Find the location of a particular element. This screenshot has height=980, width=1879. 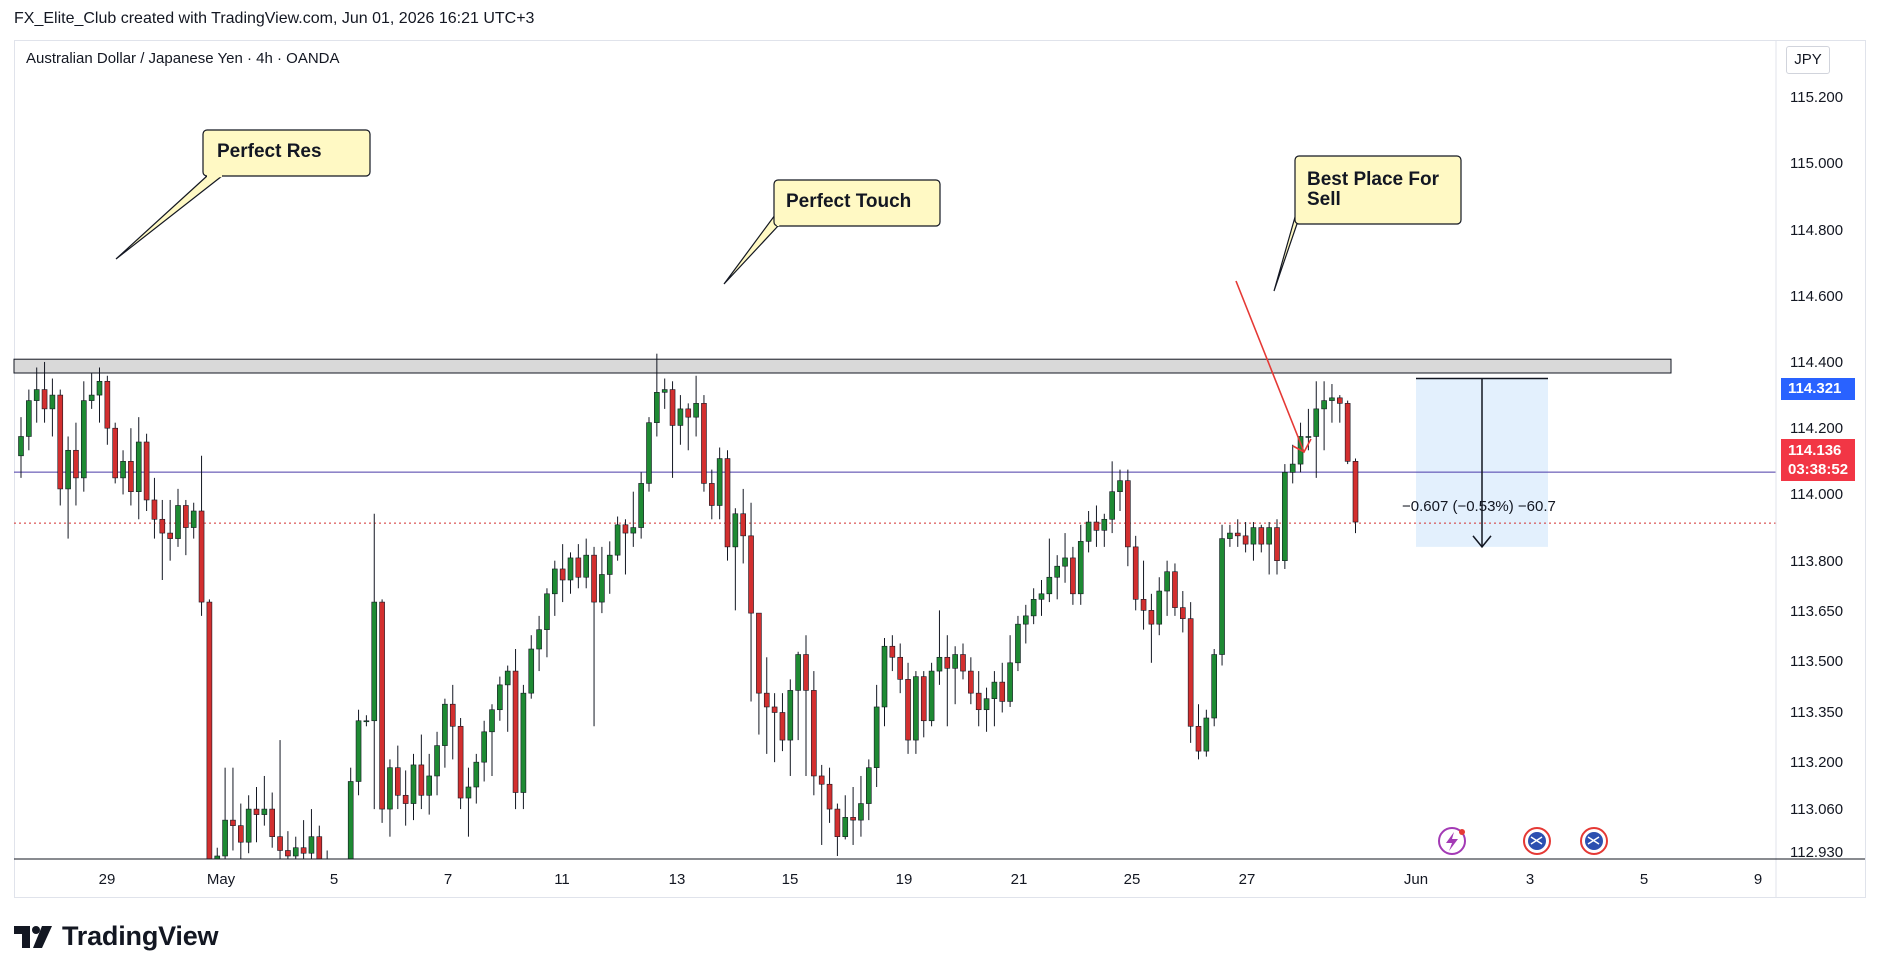

tradingview-mark-icon is located at coordinates (33, 936).